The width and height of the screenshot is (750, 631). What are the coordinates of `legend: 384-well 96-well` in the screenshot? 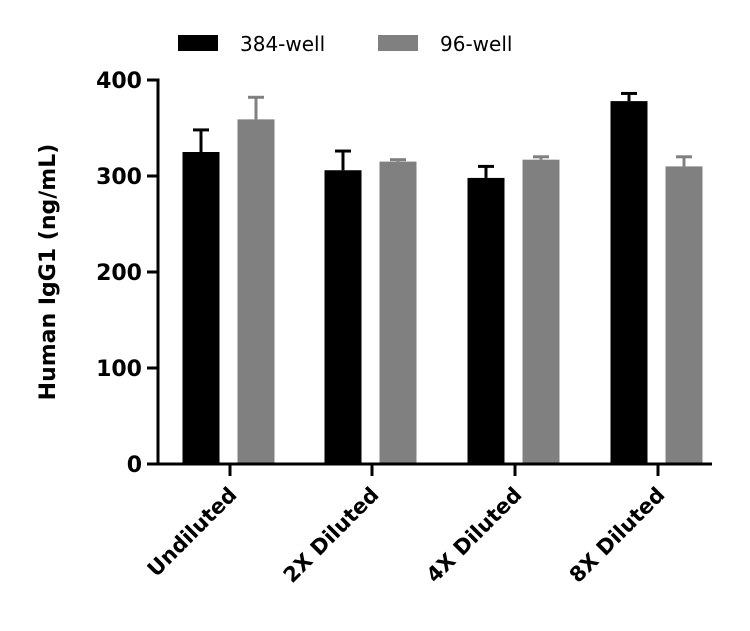 It's located at (345, 44).